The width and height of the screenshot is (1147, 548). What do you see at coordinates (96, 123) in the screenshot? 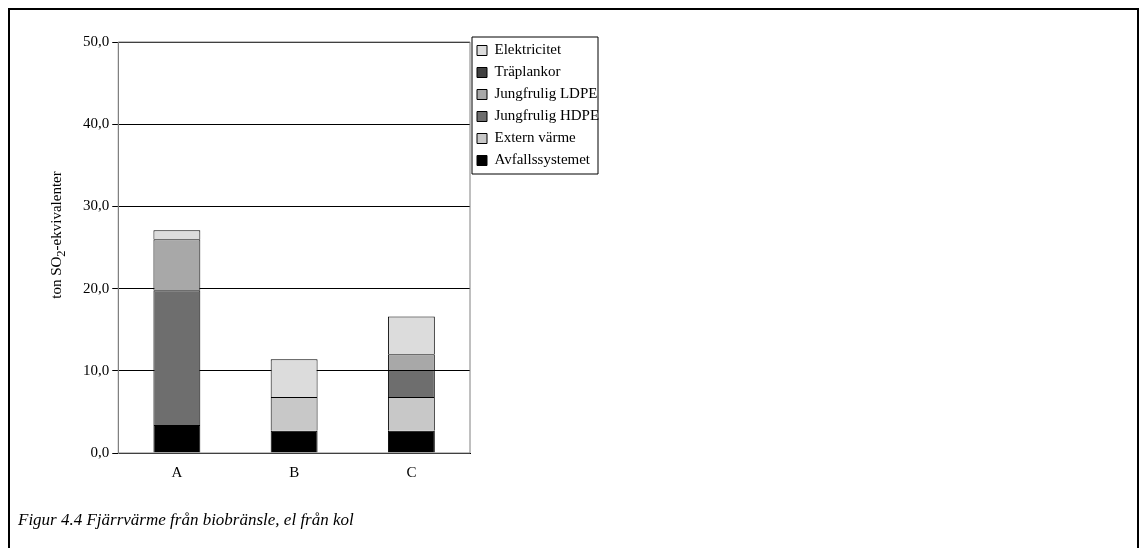
I see `y-tick-label: 40,0` at bounding box center [96, 123].